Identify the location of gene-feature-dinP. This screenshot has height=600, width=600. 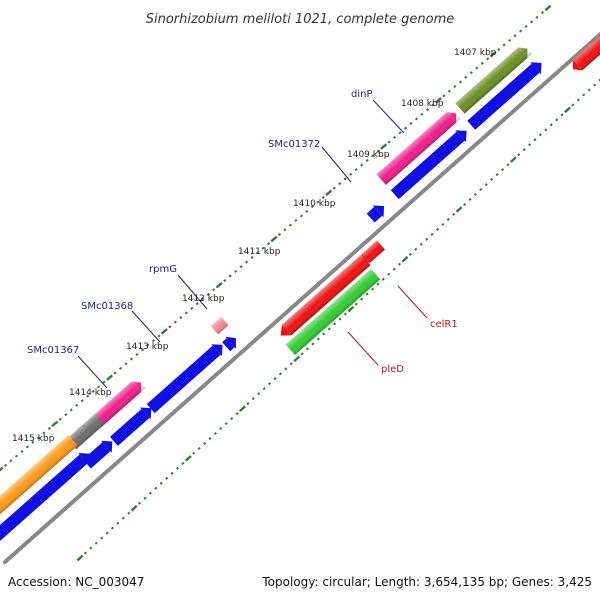
(418, 146).